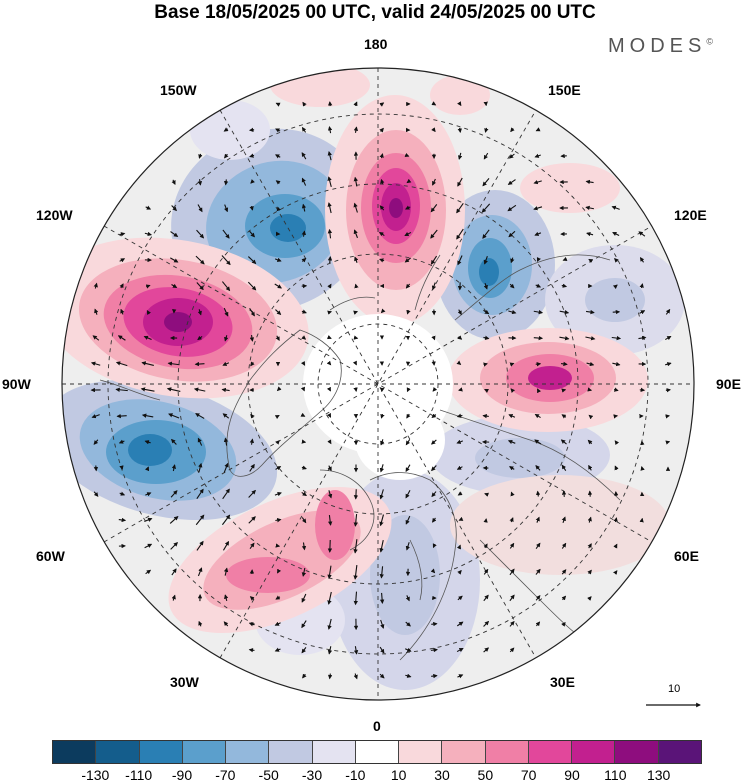 The height and width of the screenshot is (783, 750). I want to click on colorbar-tick-label: 90, so click(572, 775).